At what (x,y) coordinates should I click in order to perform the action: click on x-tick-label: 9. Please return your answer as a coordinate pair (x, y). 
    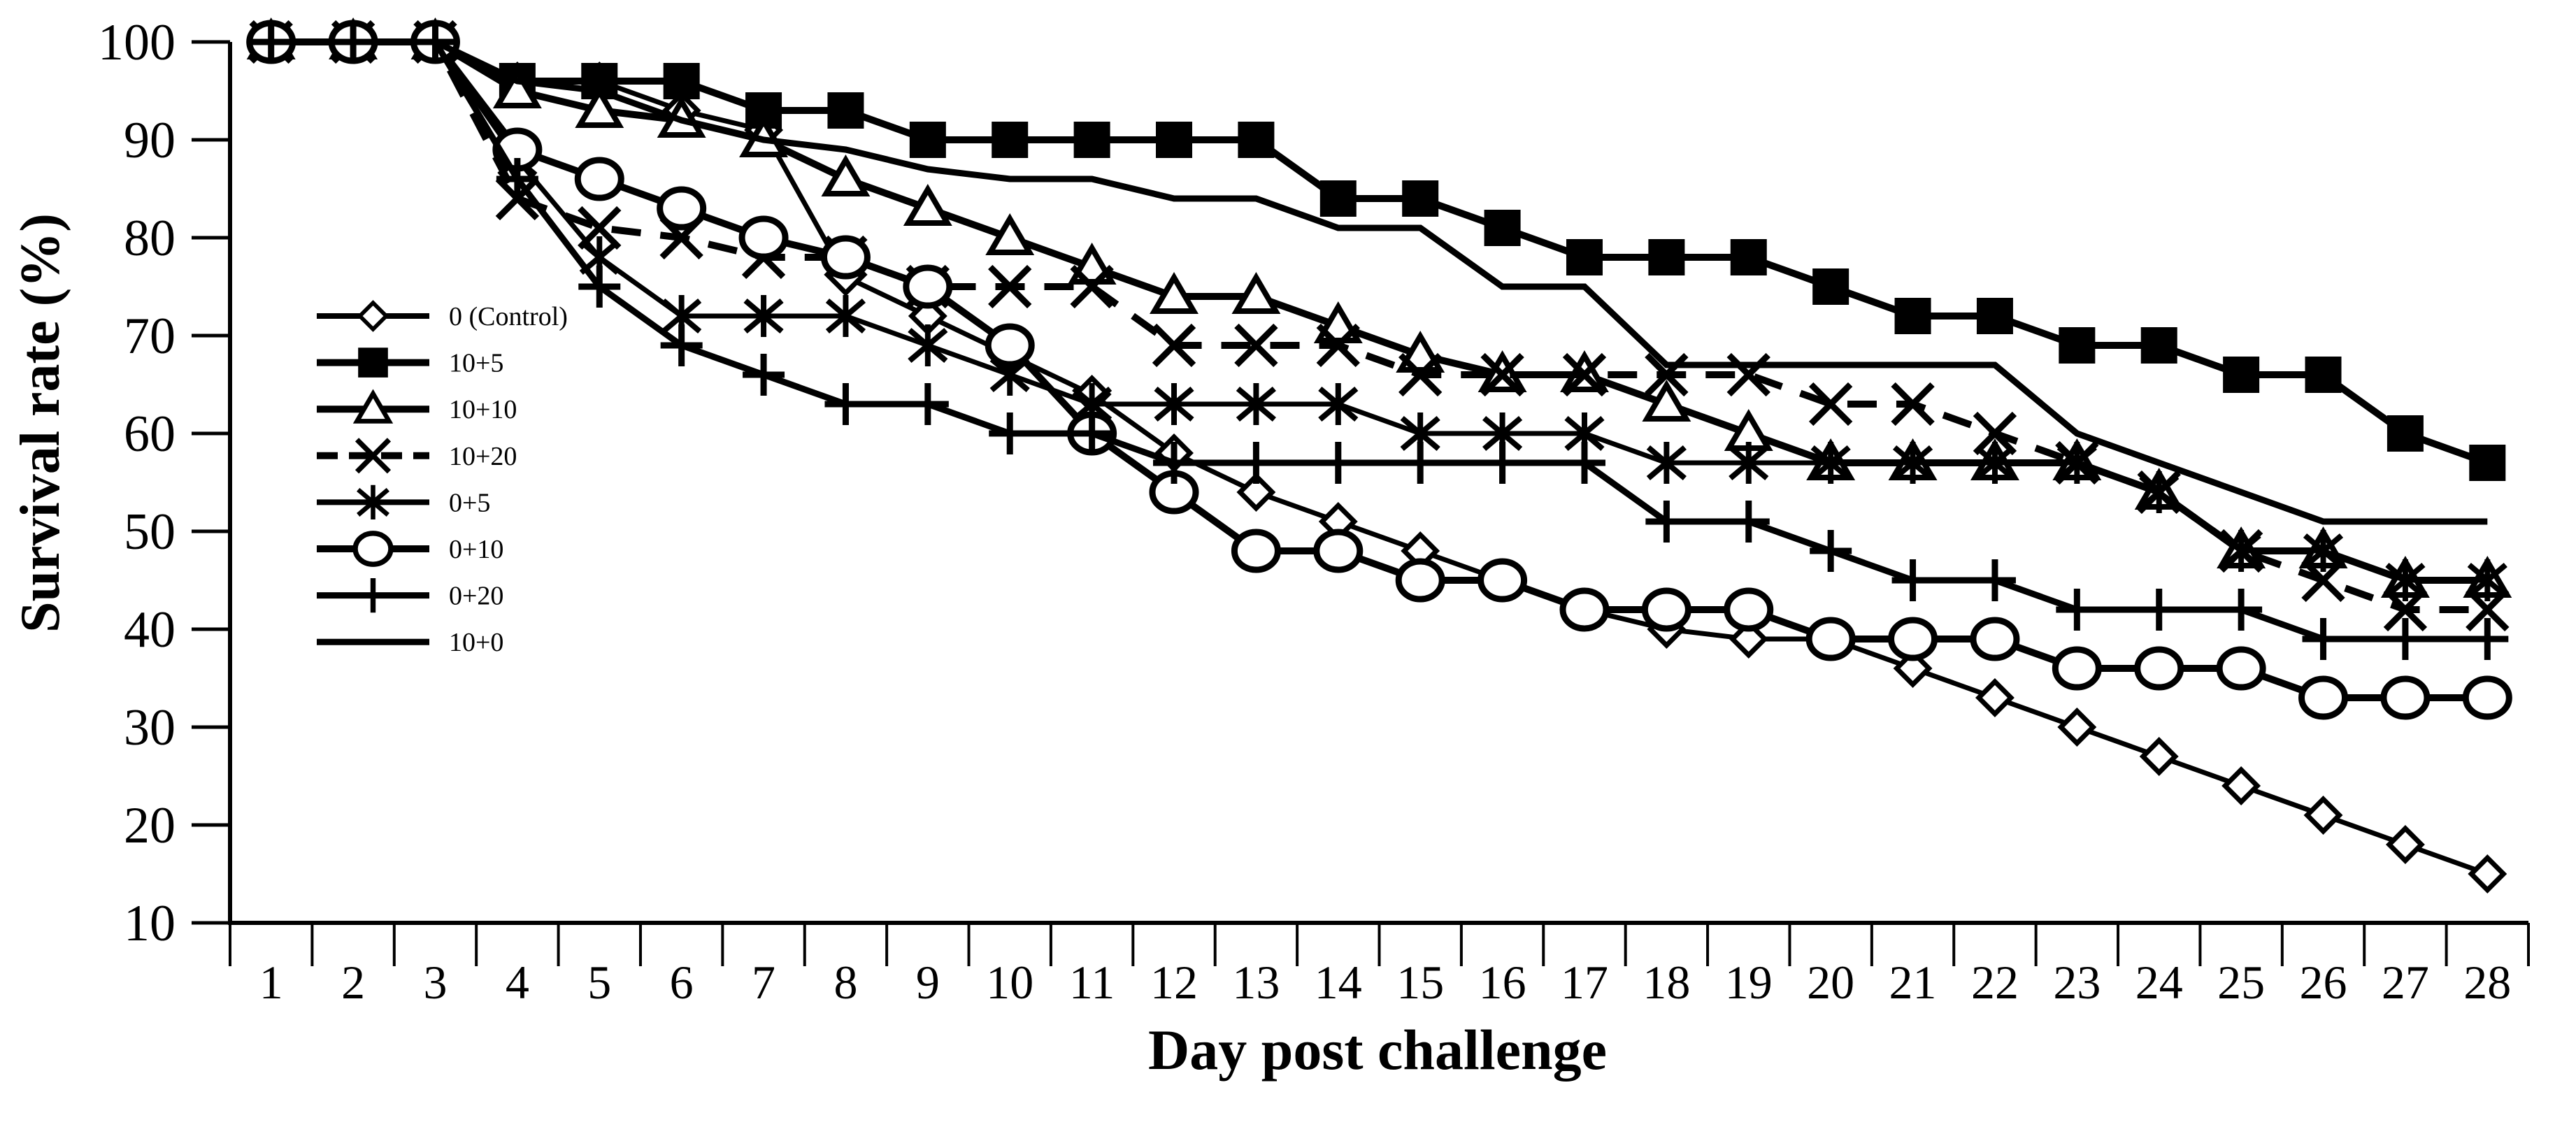
    Looking at the image, I should click on (928, 982).